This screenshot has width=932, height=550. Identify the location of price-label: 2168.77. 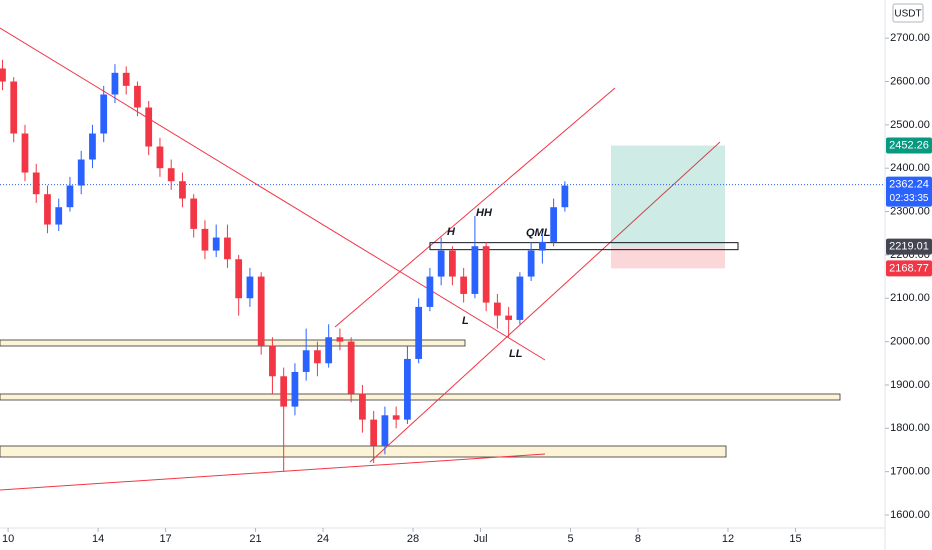
(909, 268).